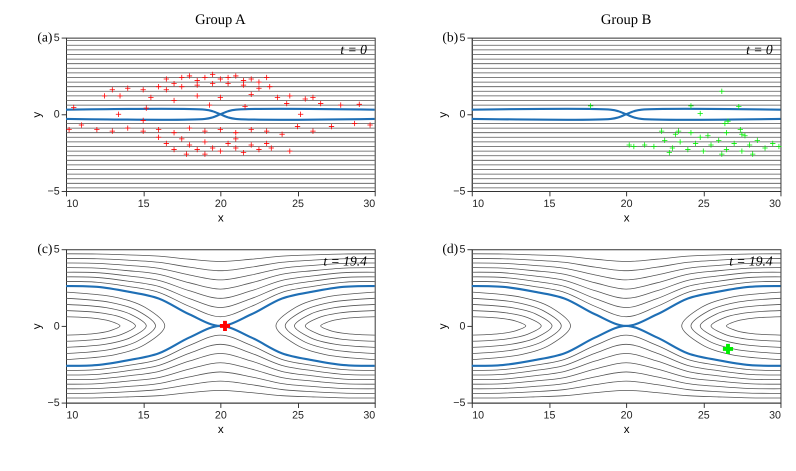  I want to click on text: (b), so click(450, 36).